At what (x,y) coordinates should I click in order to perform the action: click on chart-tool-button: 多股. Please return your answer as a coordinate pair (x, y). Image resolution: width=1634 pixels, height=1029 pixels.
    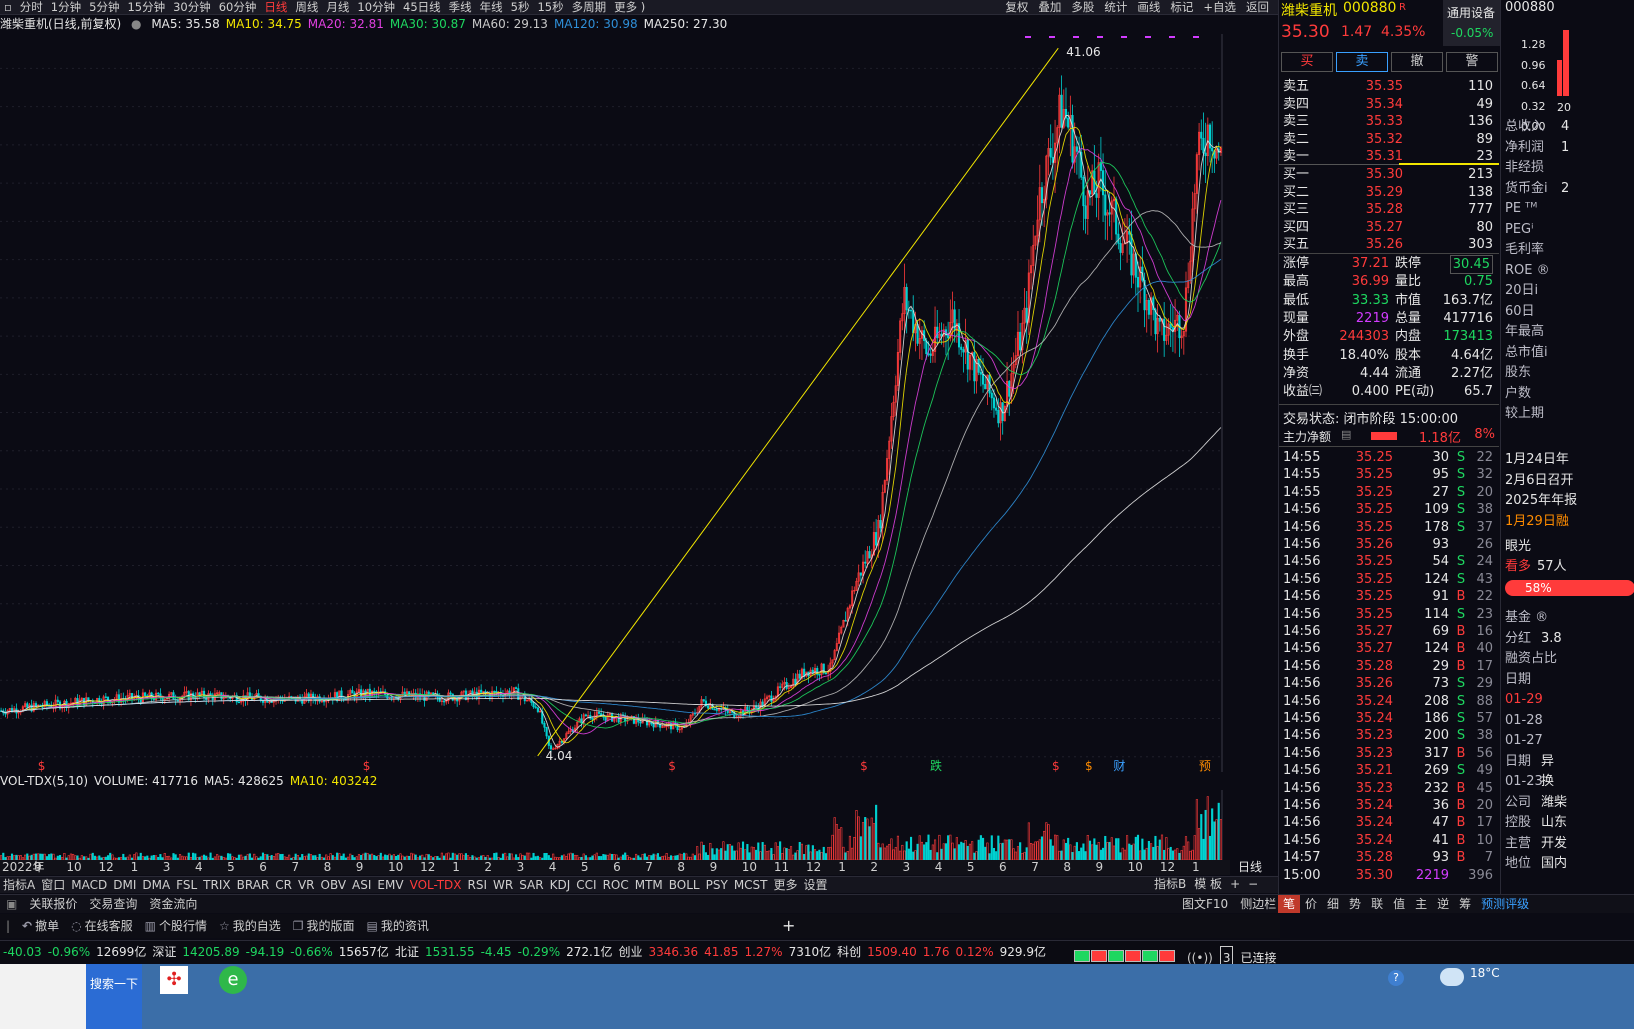
    Looking at the image, I should click on (1083, 7).